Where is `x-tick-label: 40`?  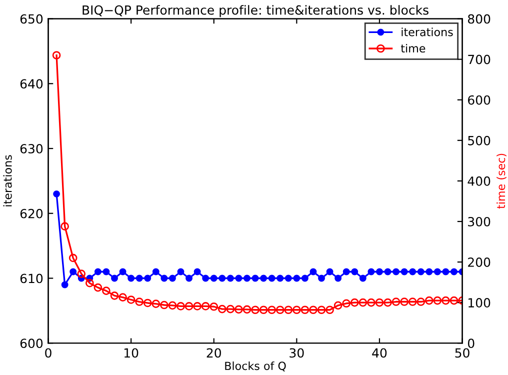
x-tick-label: 40 is located at coordinates (379, 353).